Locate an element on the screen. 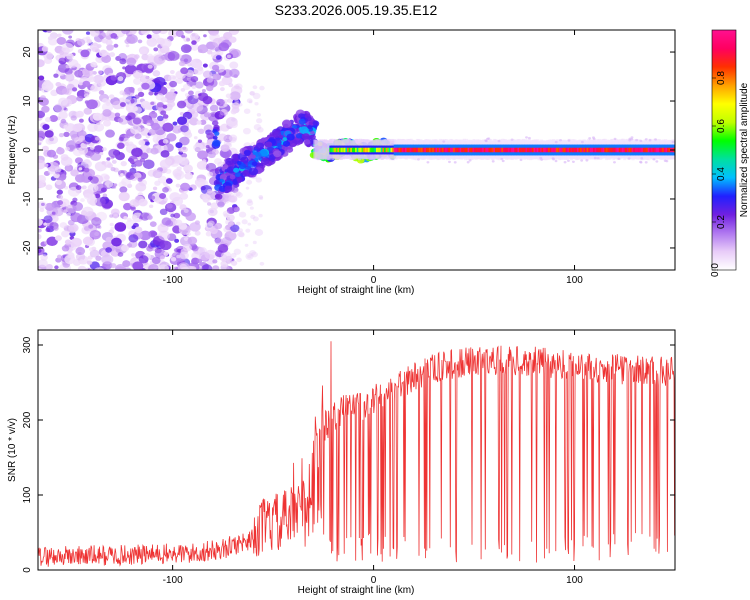 This screenshot has width=750, height=600. colorbar-ticks: 0.0 0.2 0.4 0.6 0.8 is located at coordinates (718, 174).